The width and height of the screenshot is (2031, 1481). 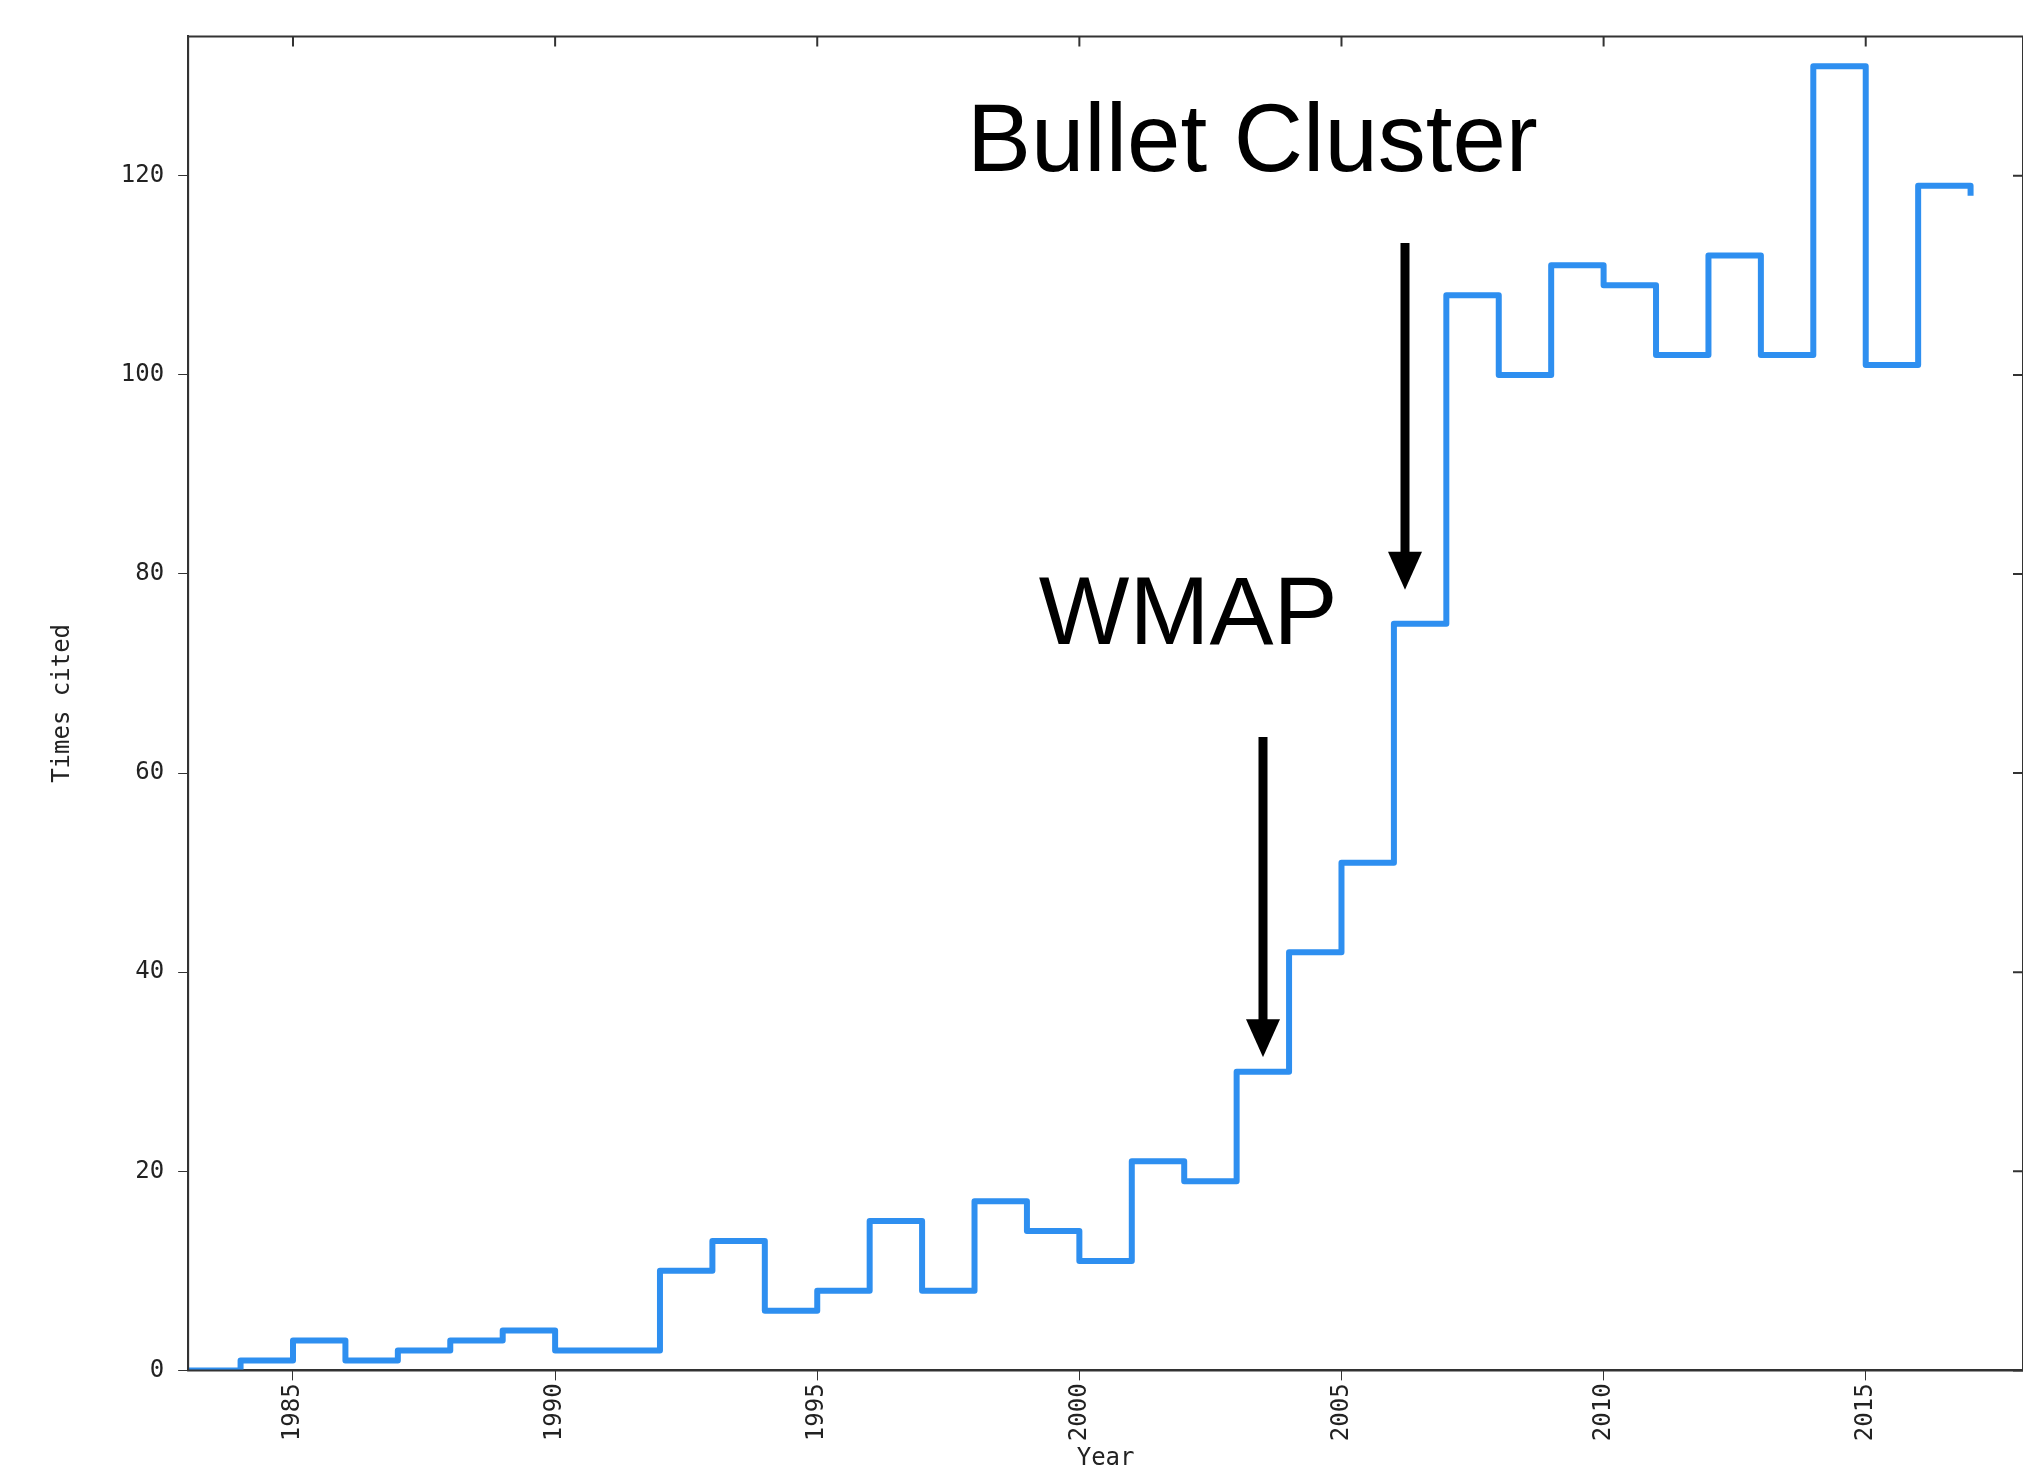 I want to click on y-tick-label: 0, so click(x=157, y=1368).